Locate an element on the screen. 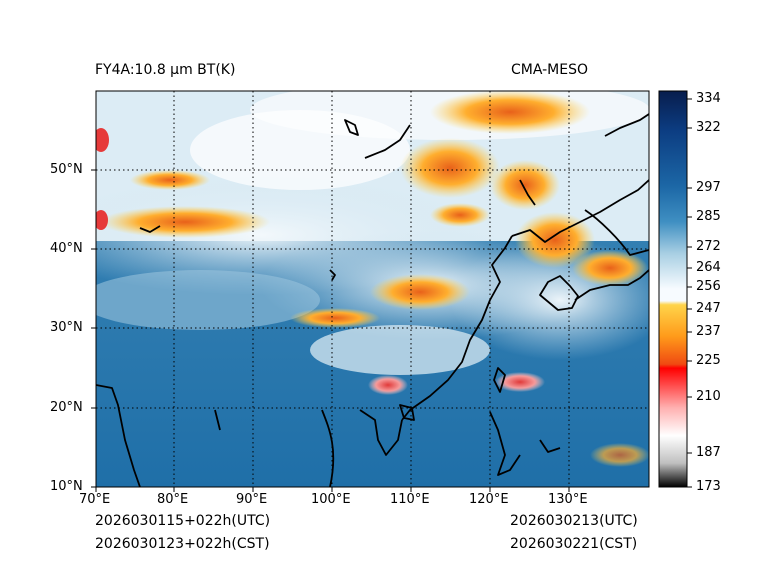 The height and width of the screenshot is (573, 764). lon-label-120: 120°E is located at coordinates (489, 499).